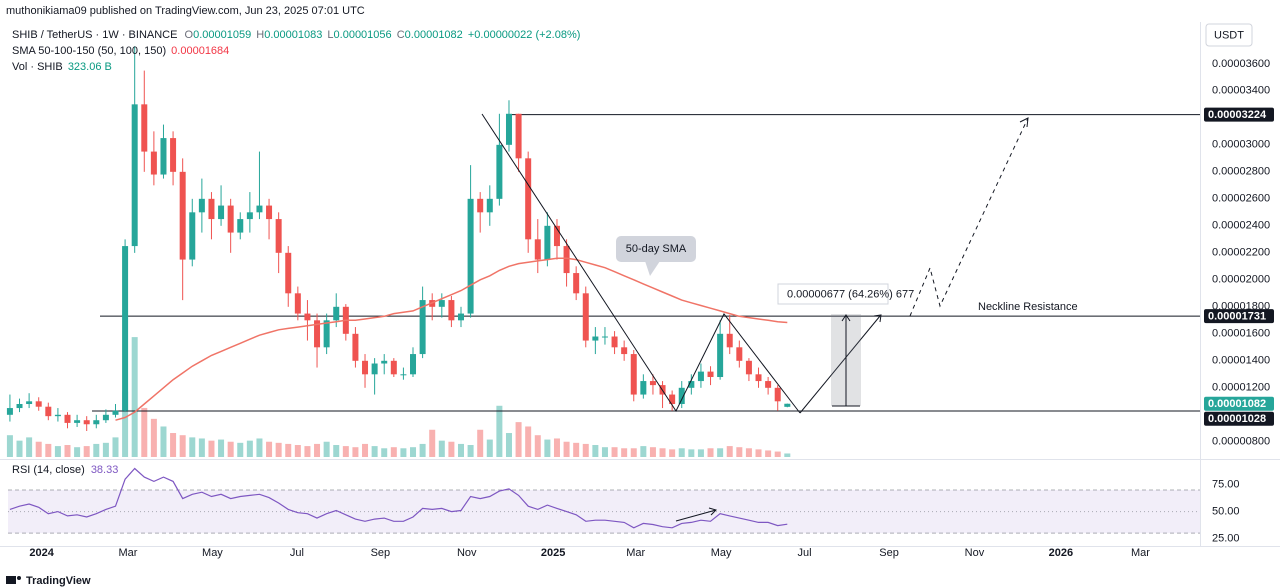 Image resolution: width=1280 pixels, height=588 pixels. What do you see at coordinates (363, 35) in the screenshot?
I see `l-value: 0.00001056` at bounding box center [363, 35].